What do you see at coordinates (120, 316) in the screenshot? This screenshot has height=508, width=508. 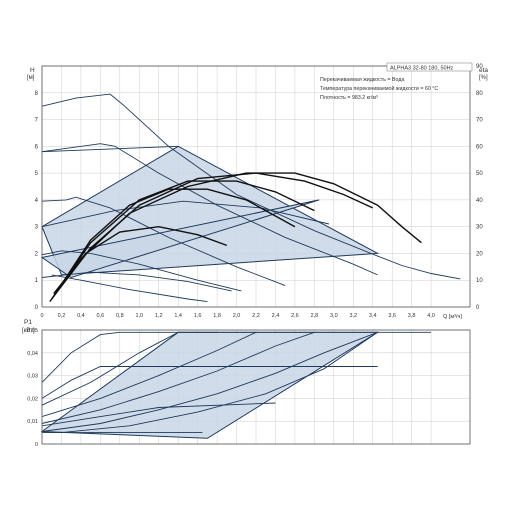 I see `flow-tick-label: 0,8` at bounding box center [120, 316].